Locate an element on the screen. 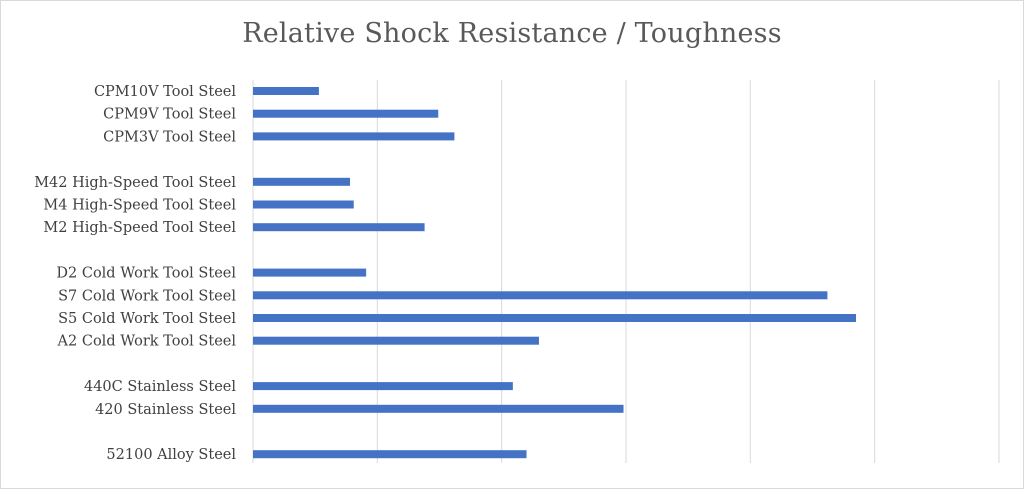  category-label: S5 Cold Work Tool Steel is located at coordinates (147, 319).